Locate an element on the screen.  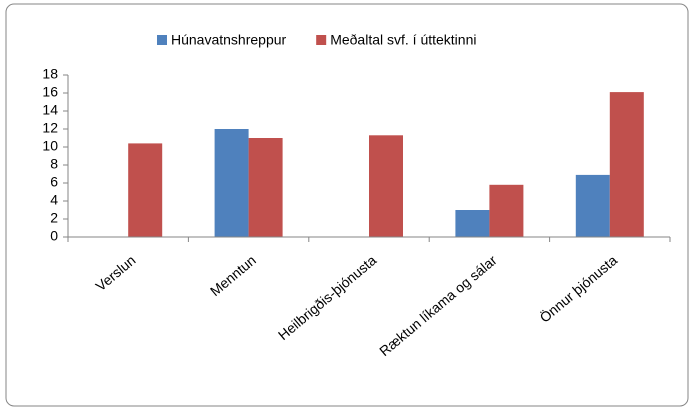
y-tick-label: 10 is located at coordinates (50, 146).